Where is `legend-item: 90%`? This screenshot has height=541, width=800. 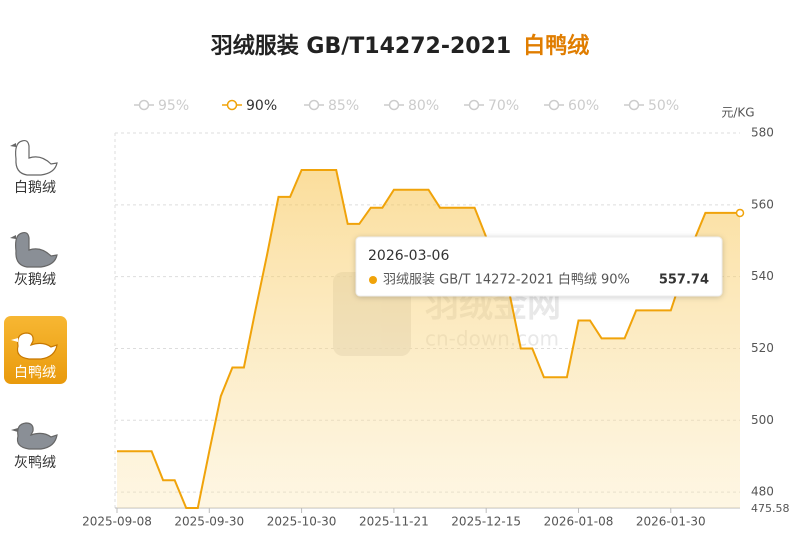 legend-item: 90% is located at coordinates (249, 106).